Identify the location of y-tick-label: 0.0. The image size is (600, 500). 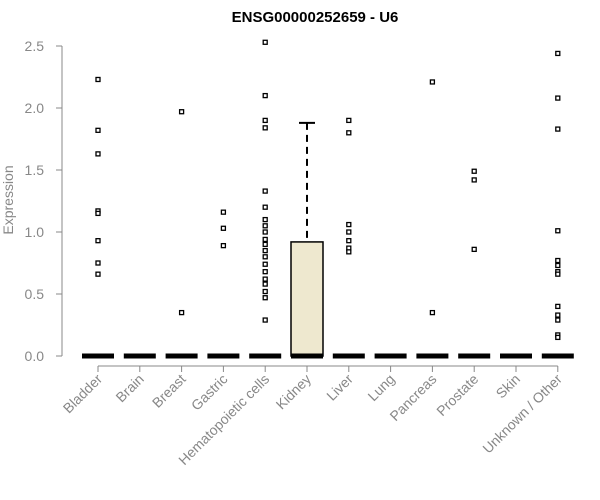
(35, 356).